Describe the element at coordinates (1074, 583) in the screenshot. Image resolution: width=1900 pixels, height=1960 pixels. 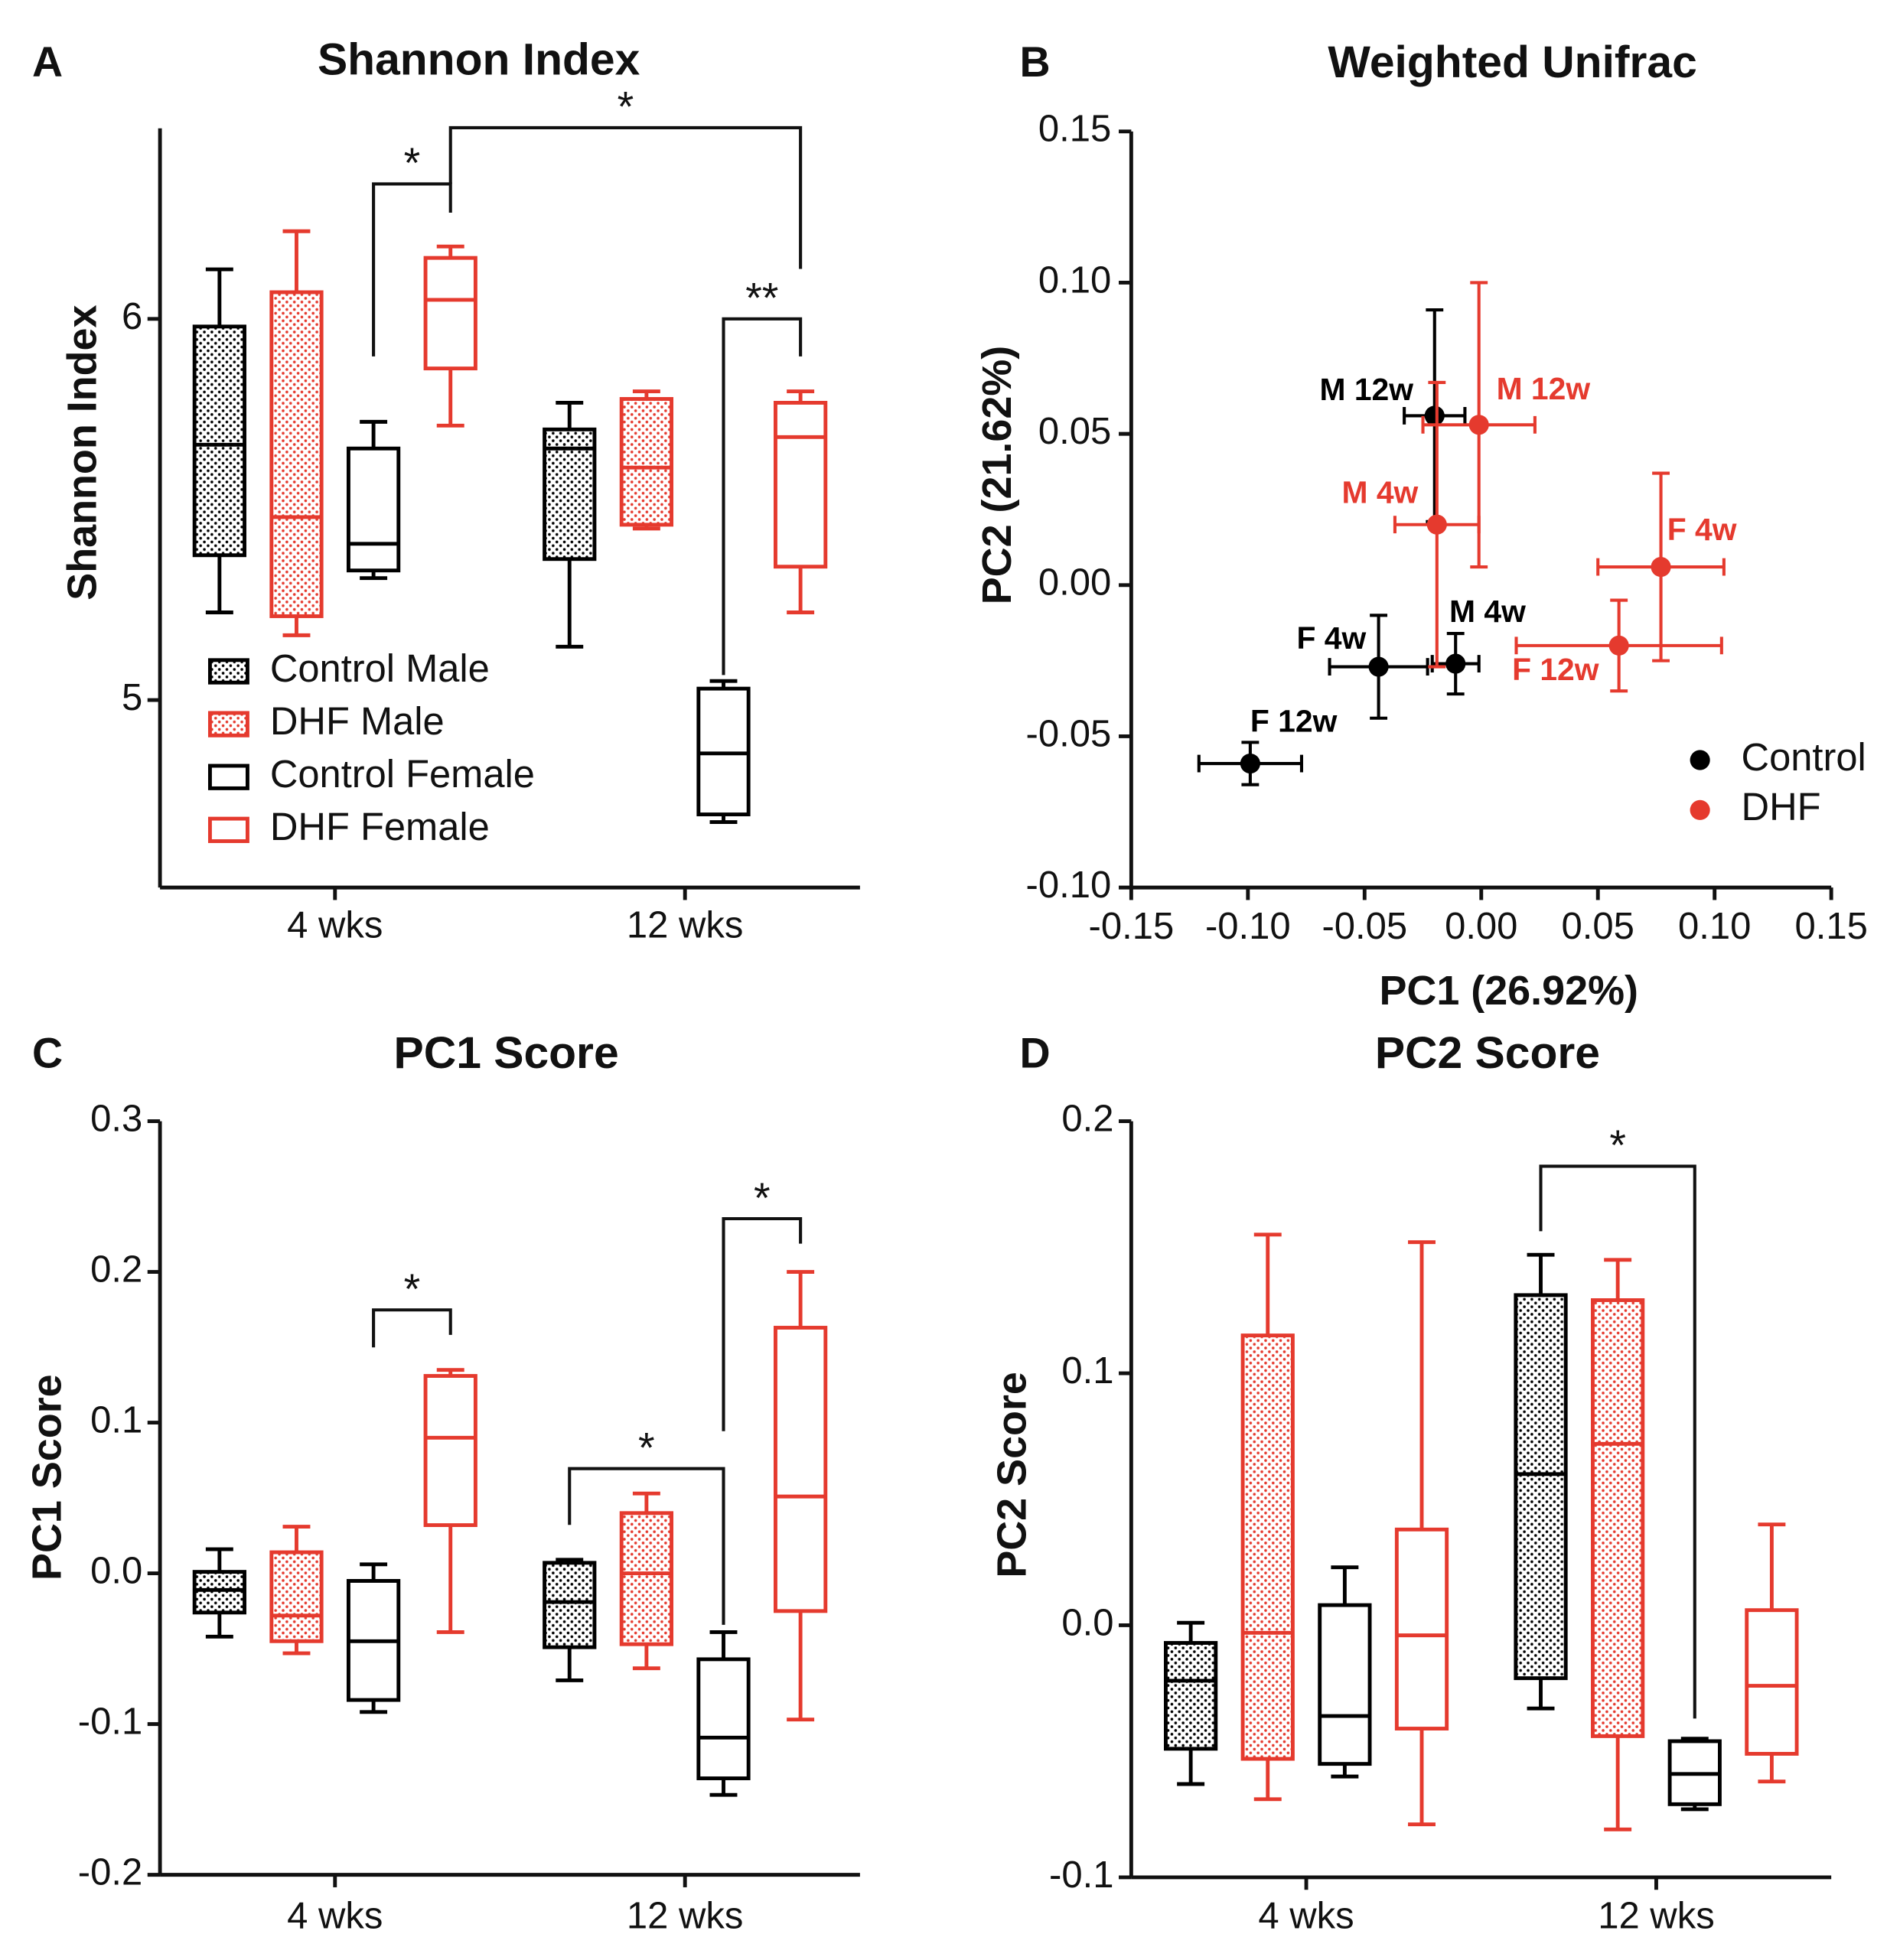
I see `y-tick-label: 0.00` at that location.